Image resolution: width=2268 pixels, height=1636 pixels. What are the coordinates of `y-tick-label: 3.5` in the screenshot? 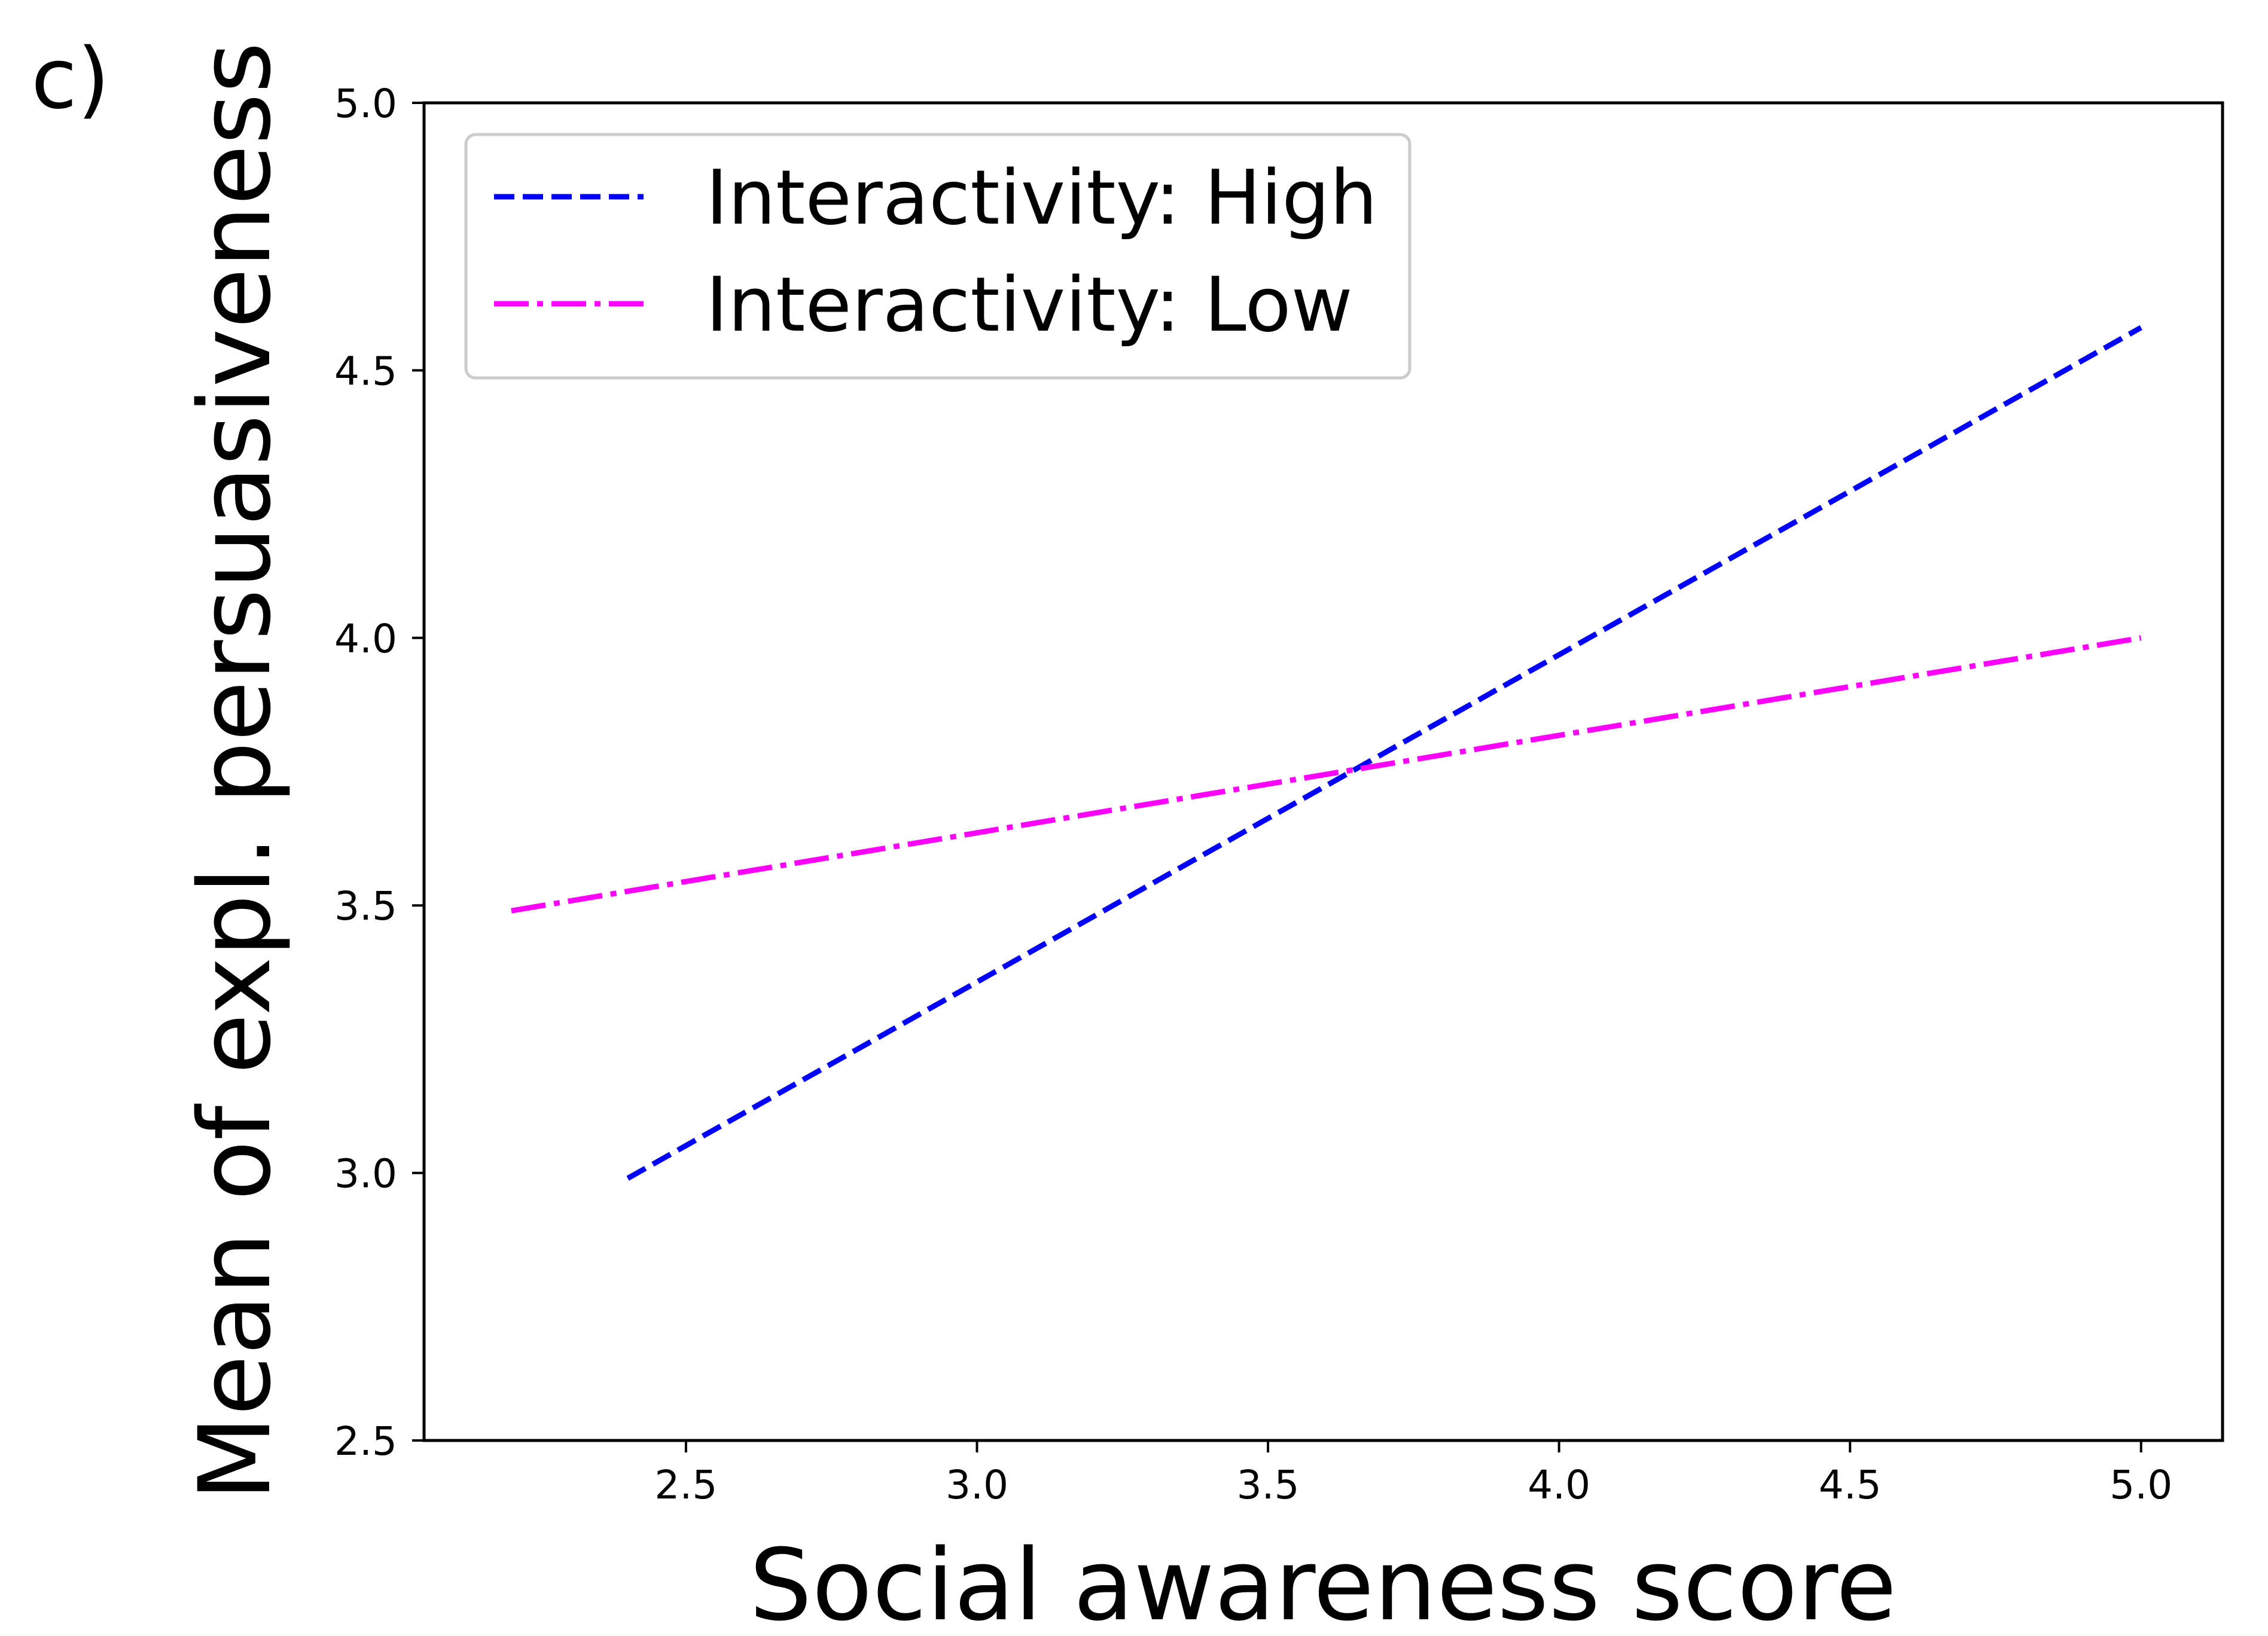 It's located at (365, 906).